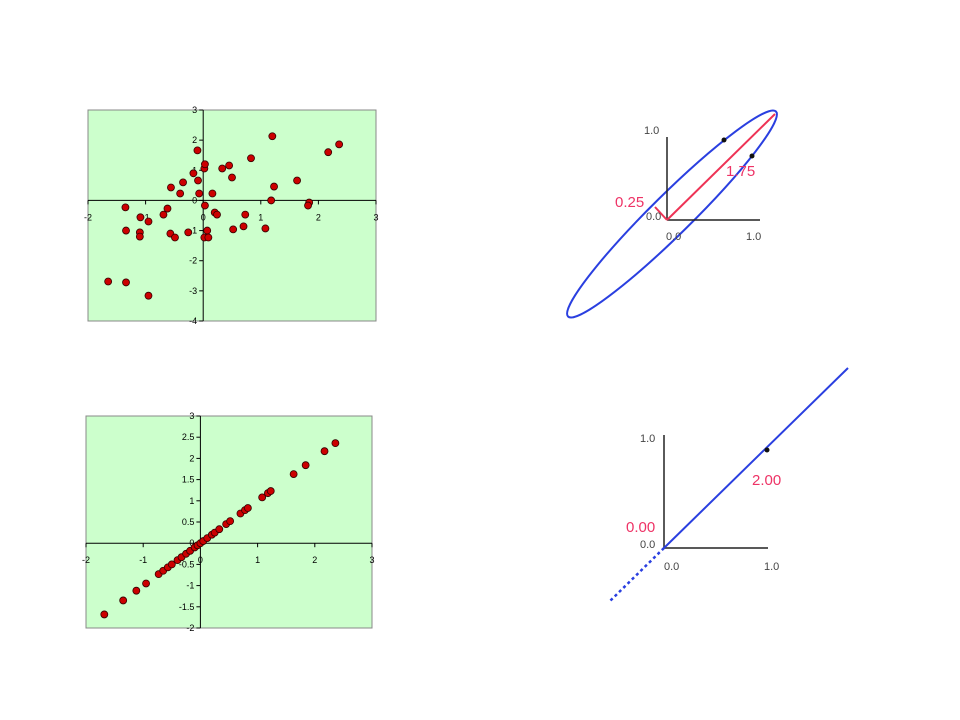  I want to click on ellipse, so click(672, 214).